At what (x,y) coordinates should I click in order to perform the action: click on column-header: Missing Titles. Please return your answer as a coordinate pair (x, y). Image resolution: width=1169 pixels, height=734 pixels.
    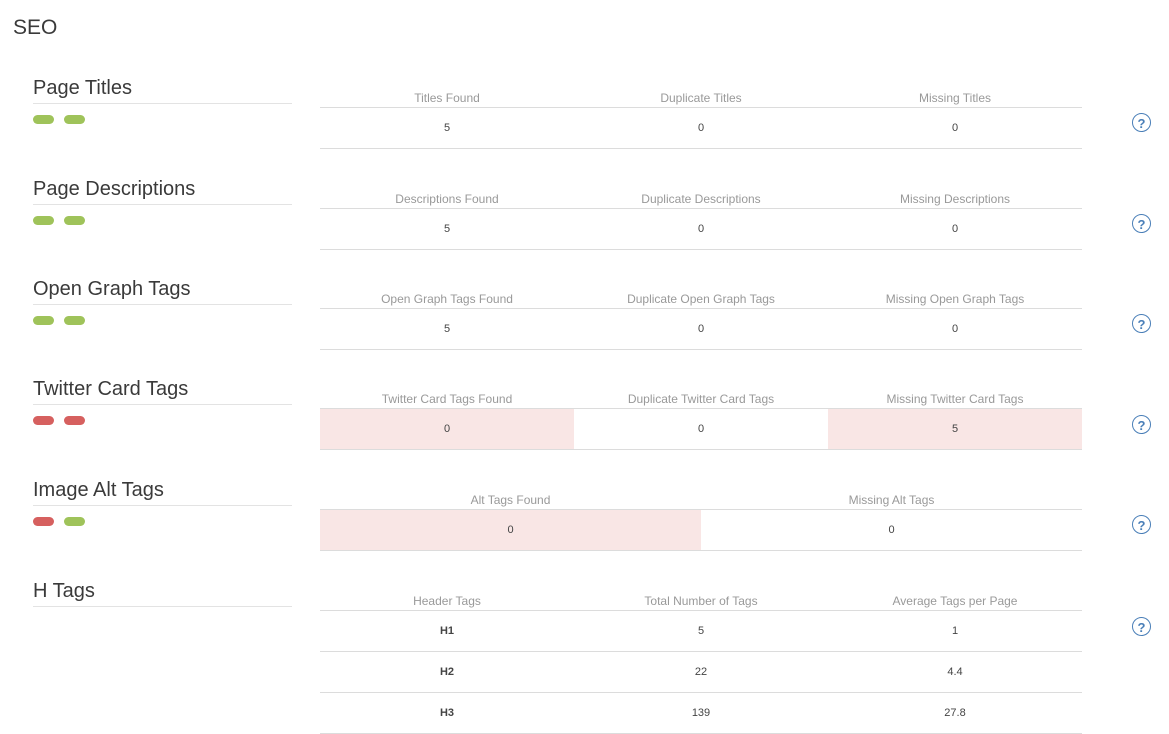
    Looking at the image, I should click on (955, 97).